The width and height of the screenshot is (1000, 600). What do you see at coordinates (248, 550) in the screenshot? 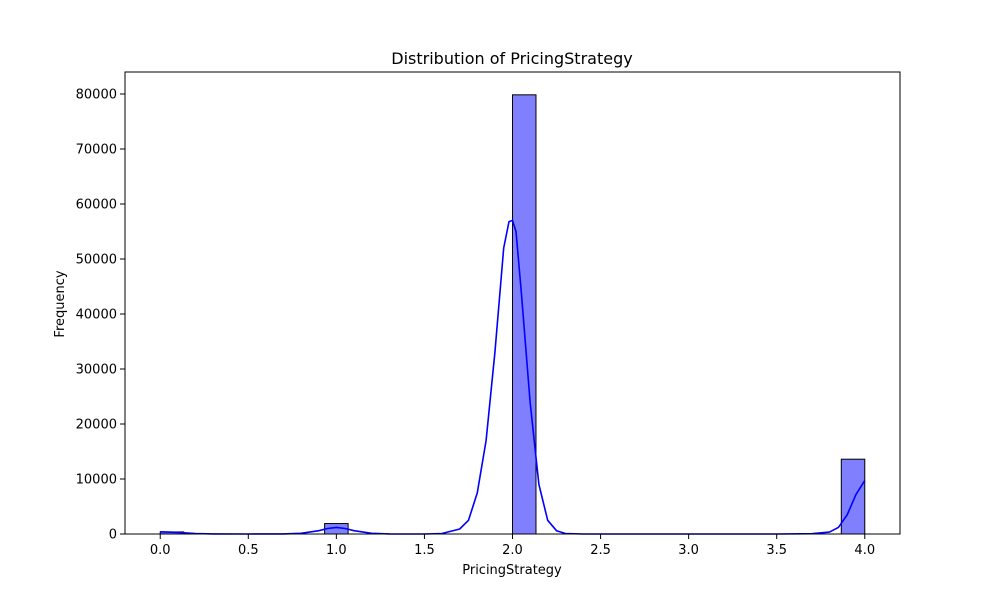
I see `x-tick-label: 0.5` at bounding box center [248, 550].